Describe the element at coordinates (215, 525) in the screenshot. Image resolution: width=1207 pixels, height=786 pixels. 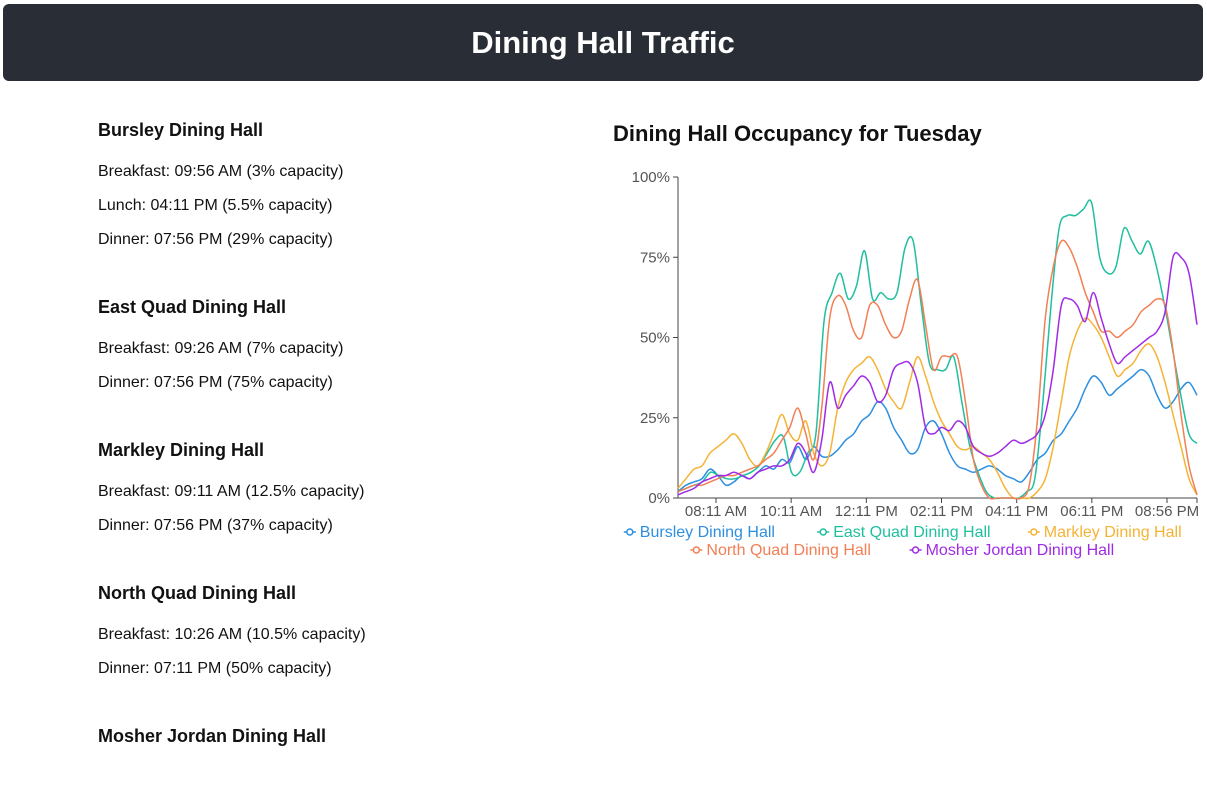
I see `meal-peak: Dinner: 07:56 PM (37% capacity)` at that location.